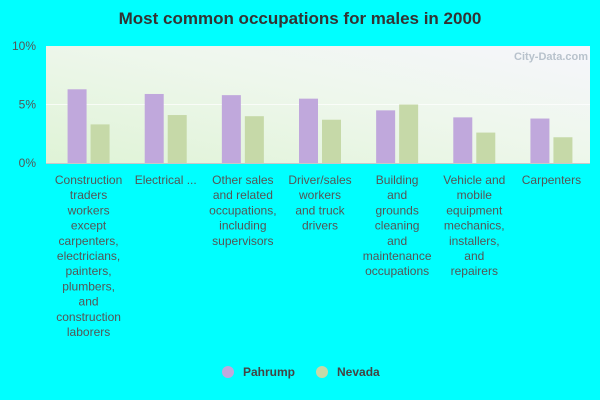 This screenshot has width=600, height=400. I want to click on category-label: Carpenters, so click(551, 180).